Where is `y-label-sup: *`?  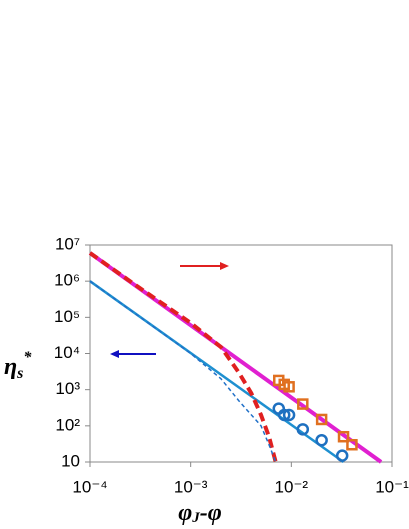
y-label-sup: * is located at coordinates (27, 357).